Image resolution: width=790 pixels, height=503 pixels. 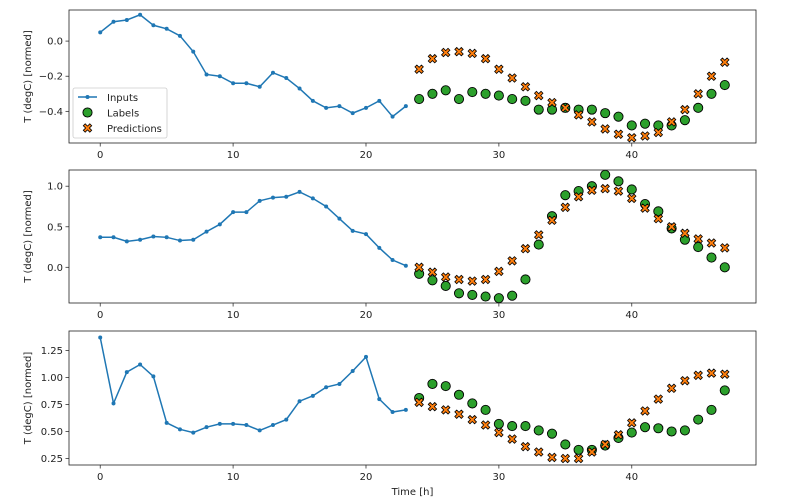 I want to click on x-tick-label: 20, so click(x=366, y=155).